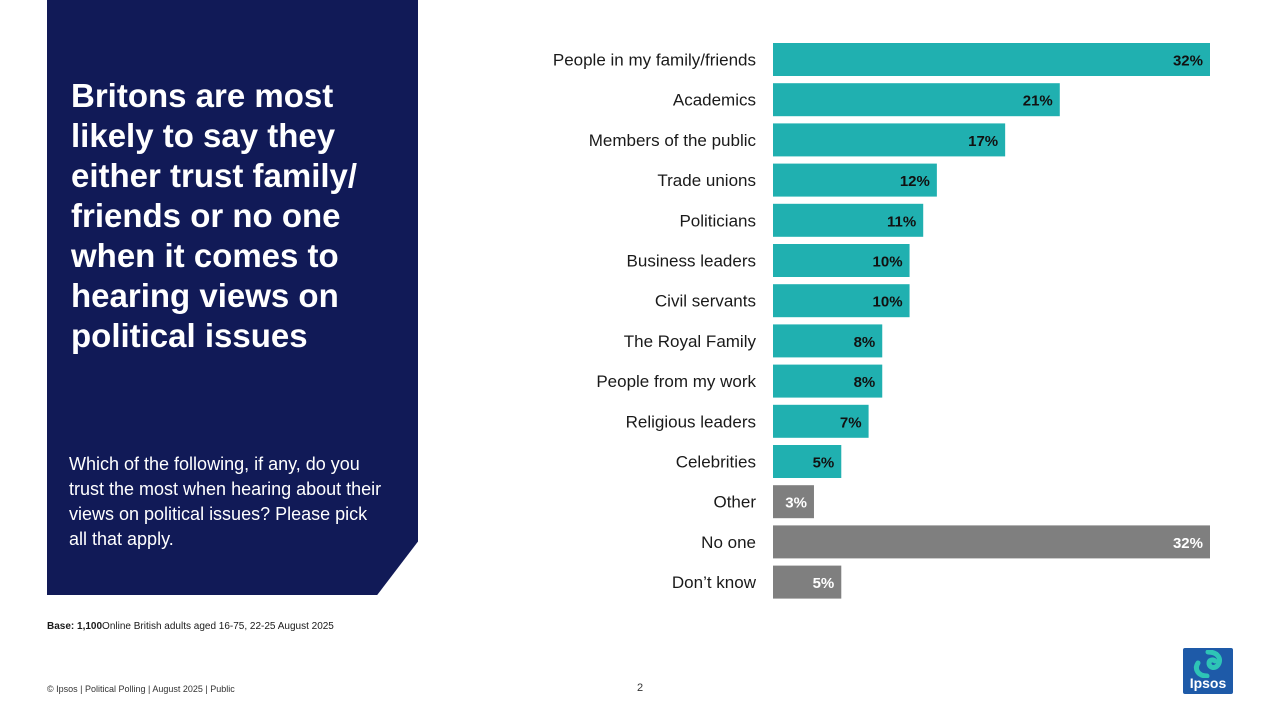 The image size is (1280, 720). I want to click on category-label: Other, so click(734, 502).